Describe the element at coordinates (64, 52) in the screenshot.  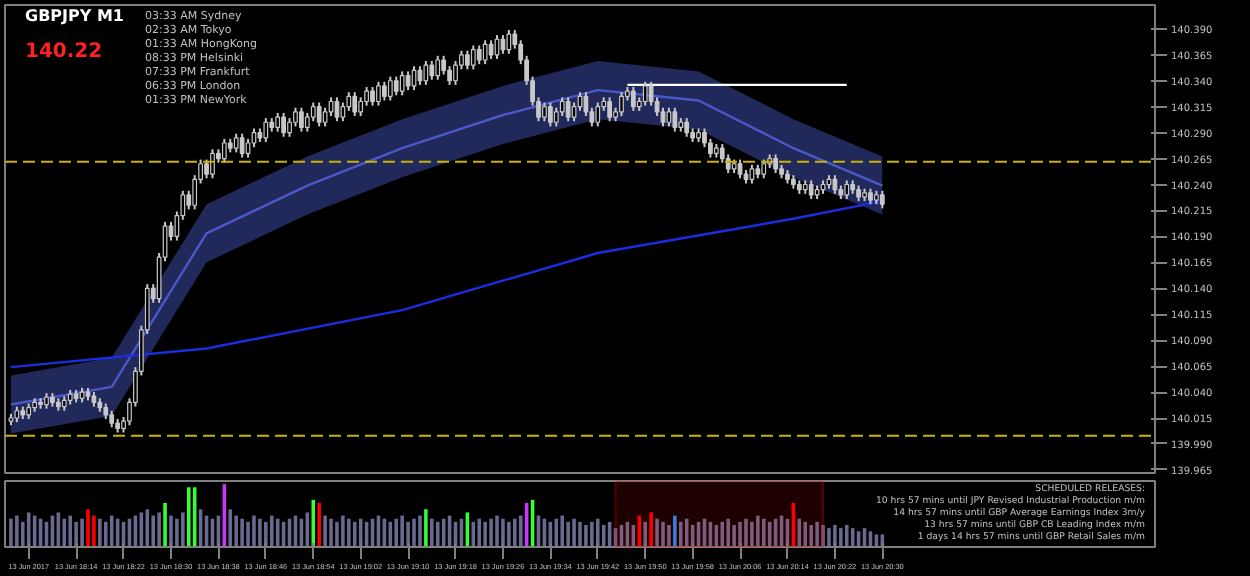
I see `annotation: 140.22` at that location.